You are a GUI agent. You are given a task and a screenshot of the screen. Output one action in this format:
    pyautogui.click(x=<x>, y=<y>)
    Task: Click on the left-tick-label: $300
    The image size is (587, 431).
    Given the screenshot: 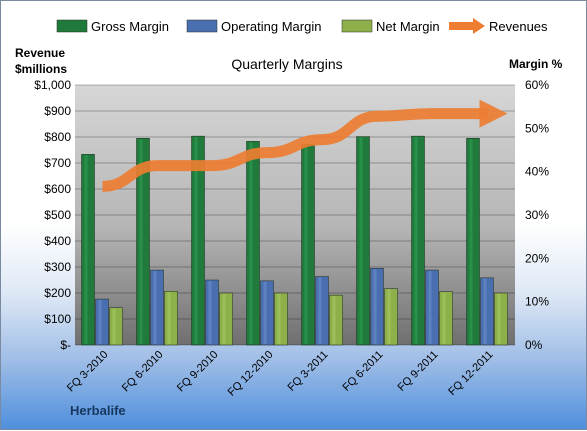 What is the action you would take?
    pyautogui.click(x=57, y=267)
    